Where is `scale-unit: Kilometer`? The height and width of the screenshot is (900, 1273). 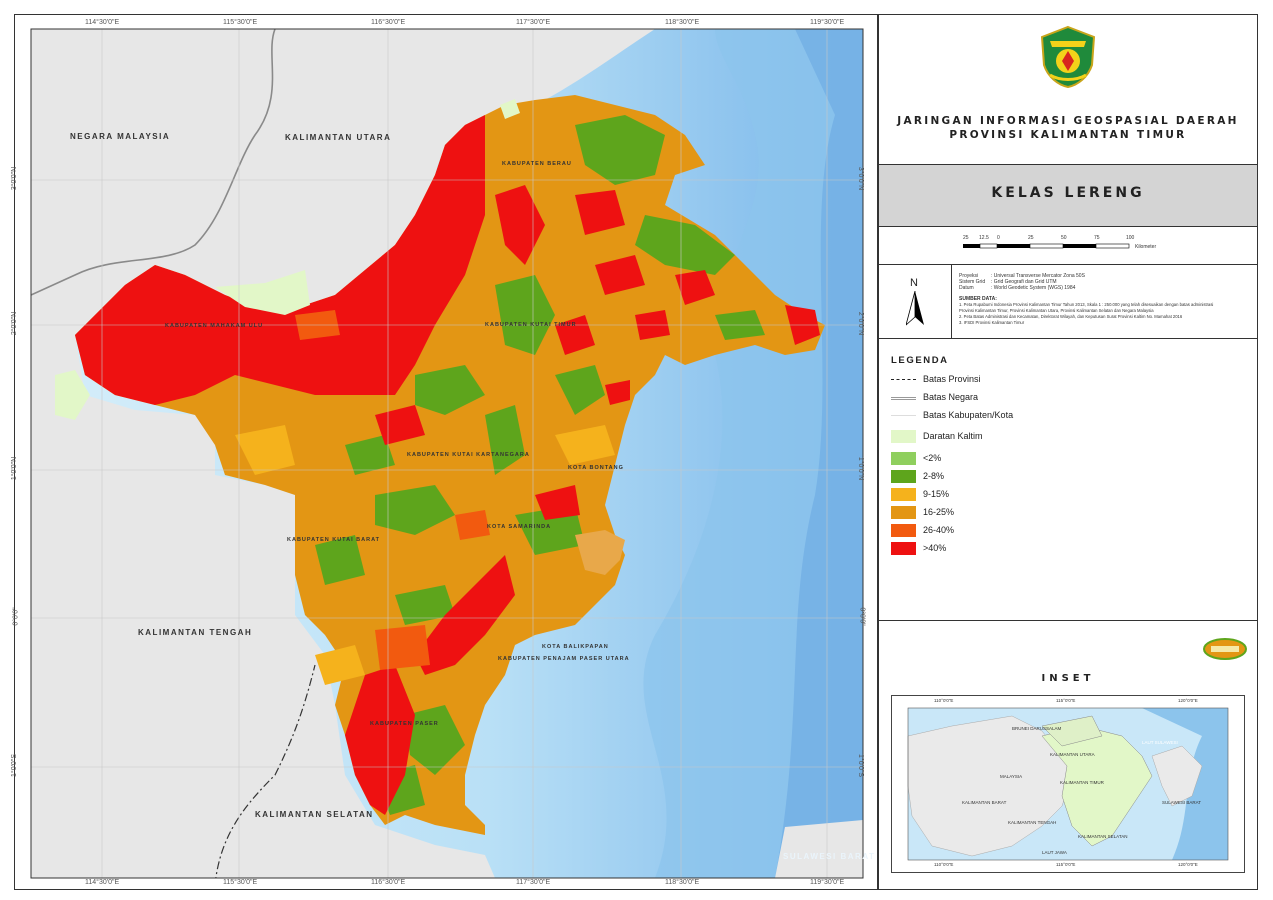 scale-unit: Kilometer is located at coordinates (1146, 247).